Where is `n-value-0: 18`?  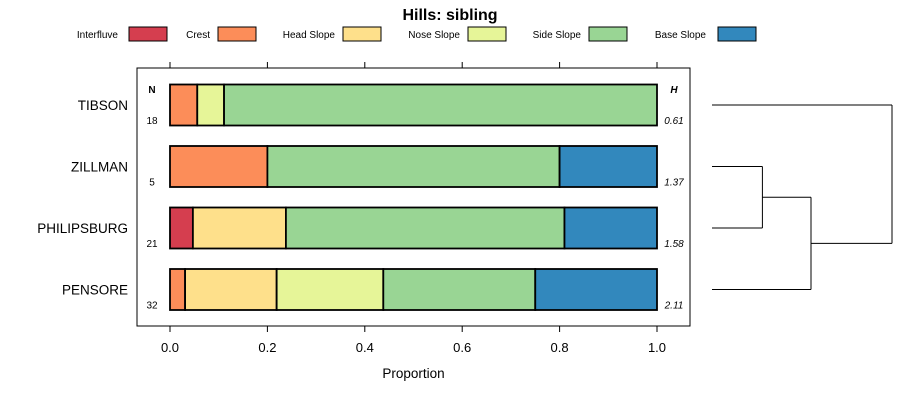 n-value-0: 18 is located at coordinates (152, 121).